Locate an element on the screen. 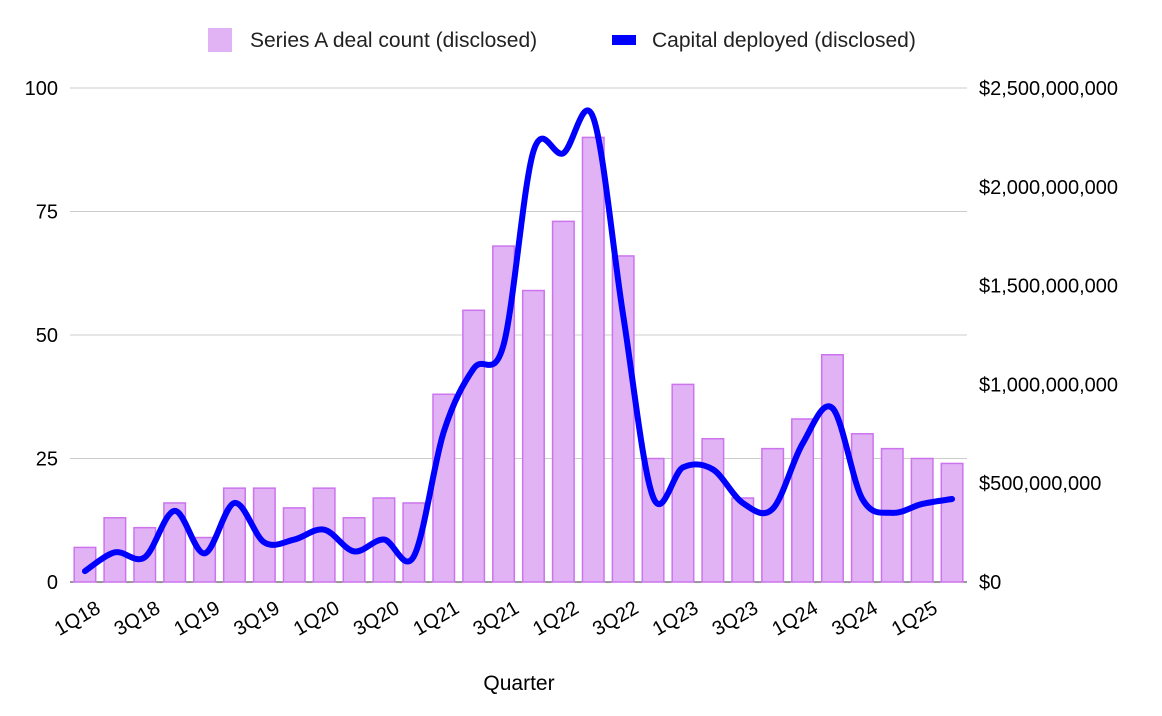  x-tick-label: 1Q23 is located at coordinates (675, 619).